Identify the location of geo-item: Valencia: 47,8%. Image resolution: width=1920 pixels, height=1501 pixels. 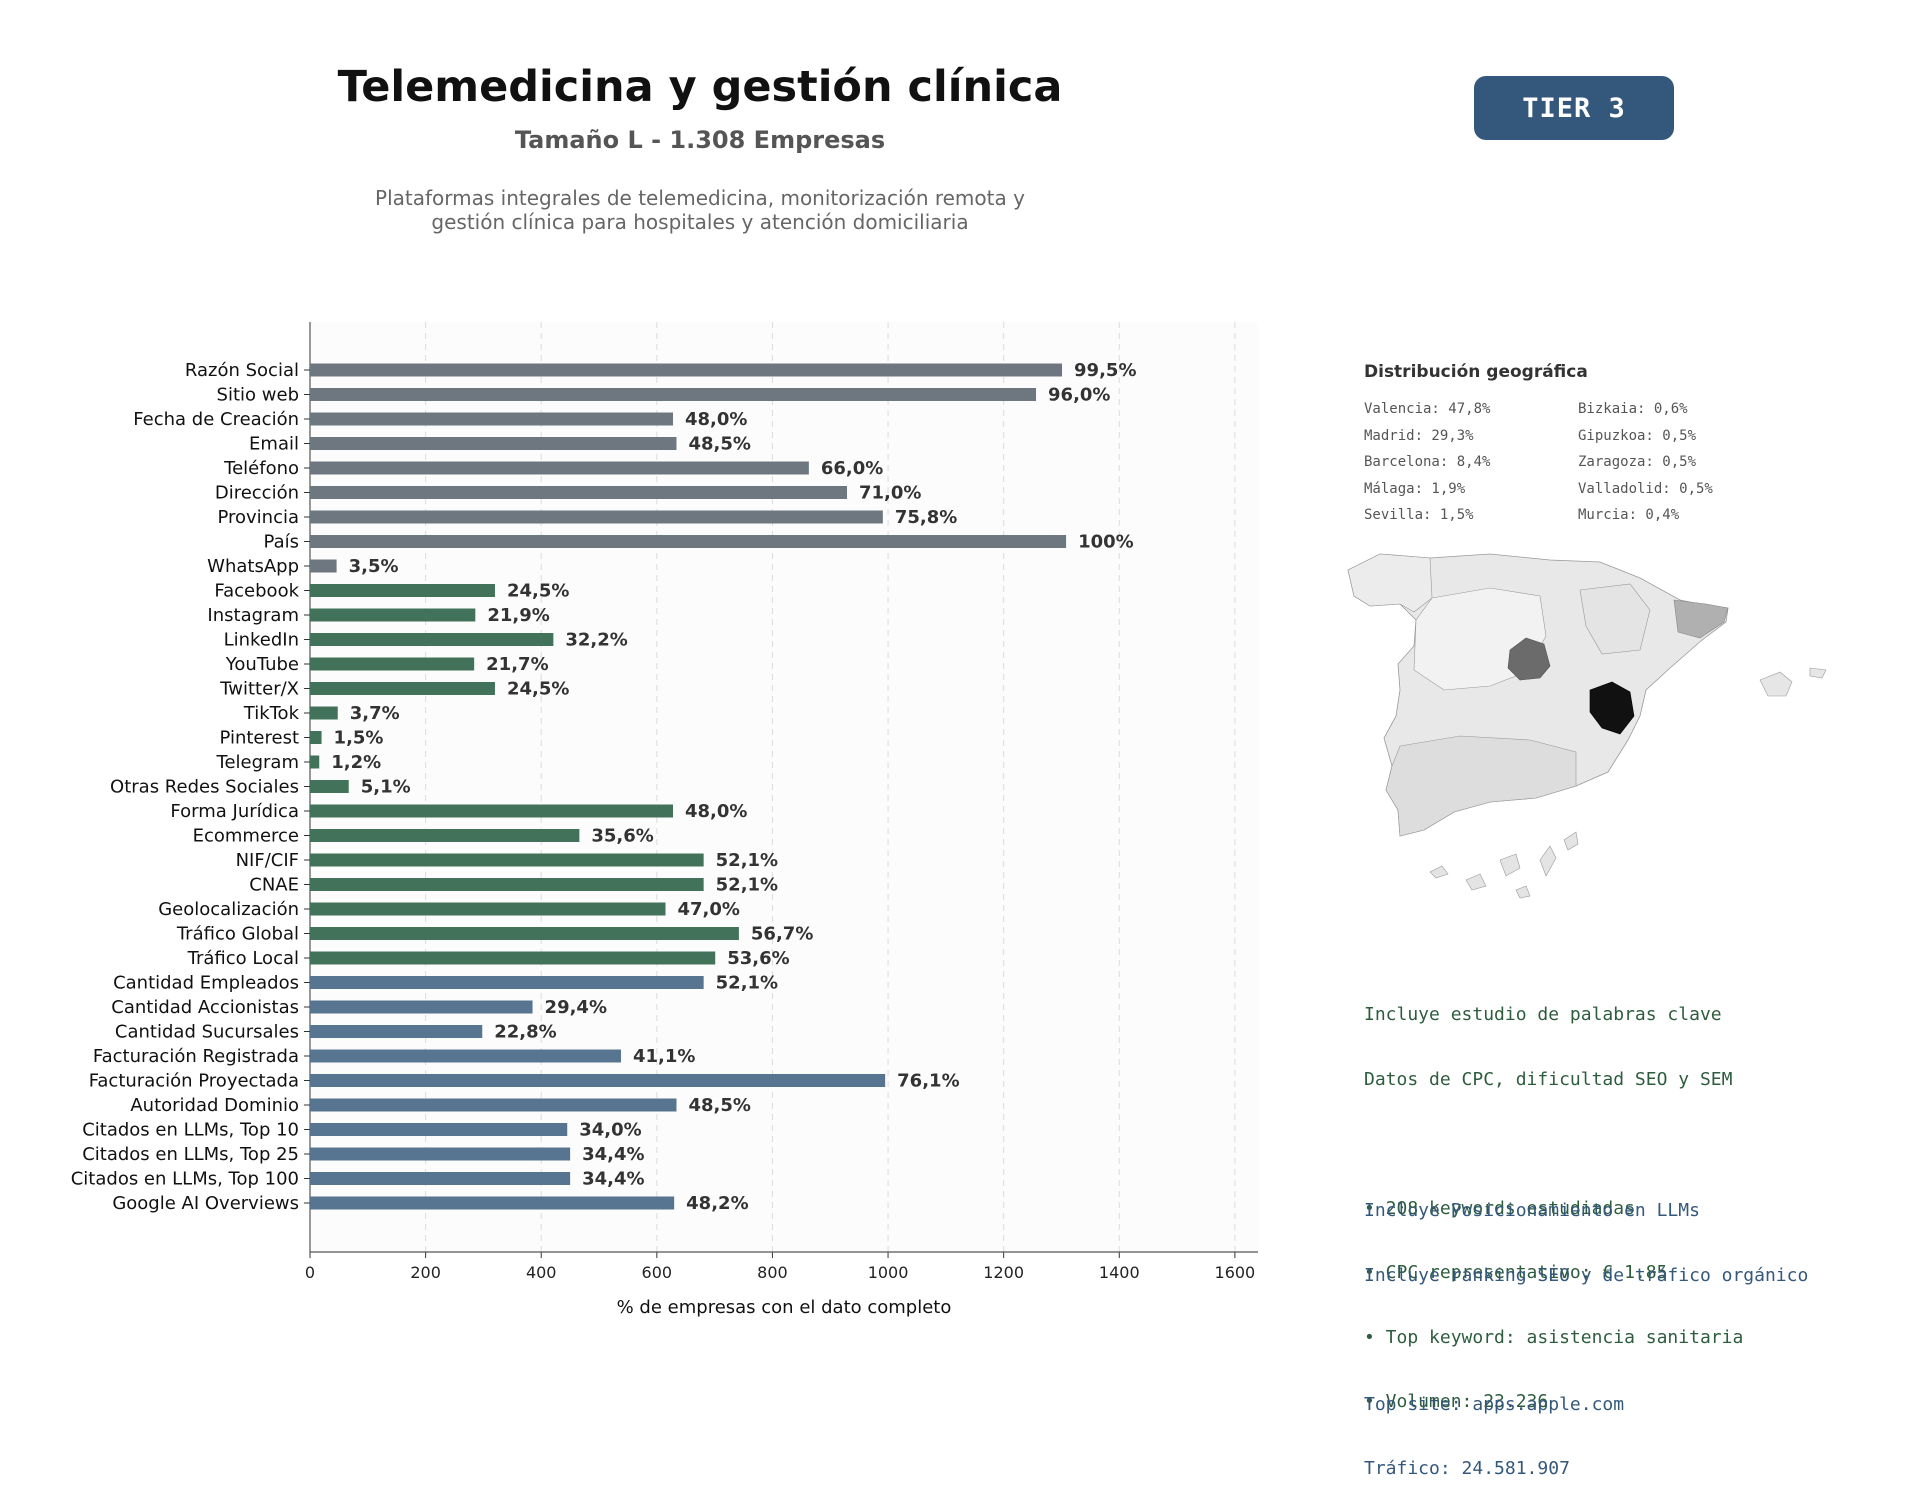
(1427, 409).